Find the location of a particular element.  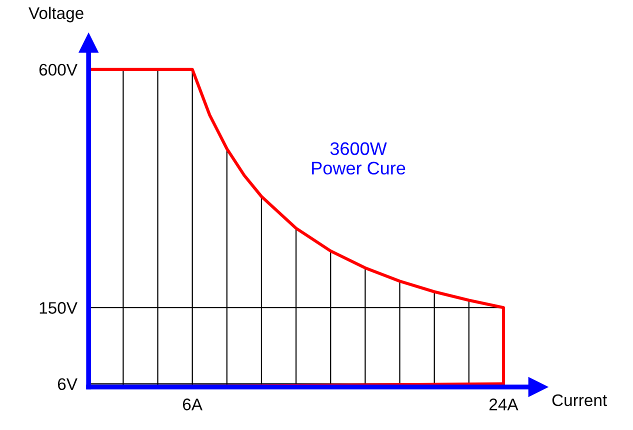

x-tick-label: 6A is located at coordinates (192, 404).